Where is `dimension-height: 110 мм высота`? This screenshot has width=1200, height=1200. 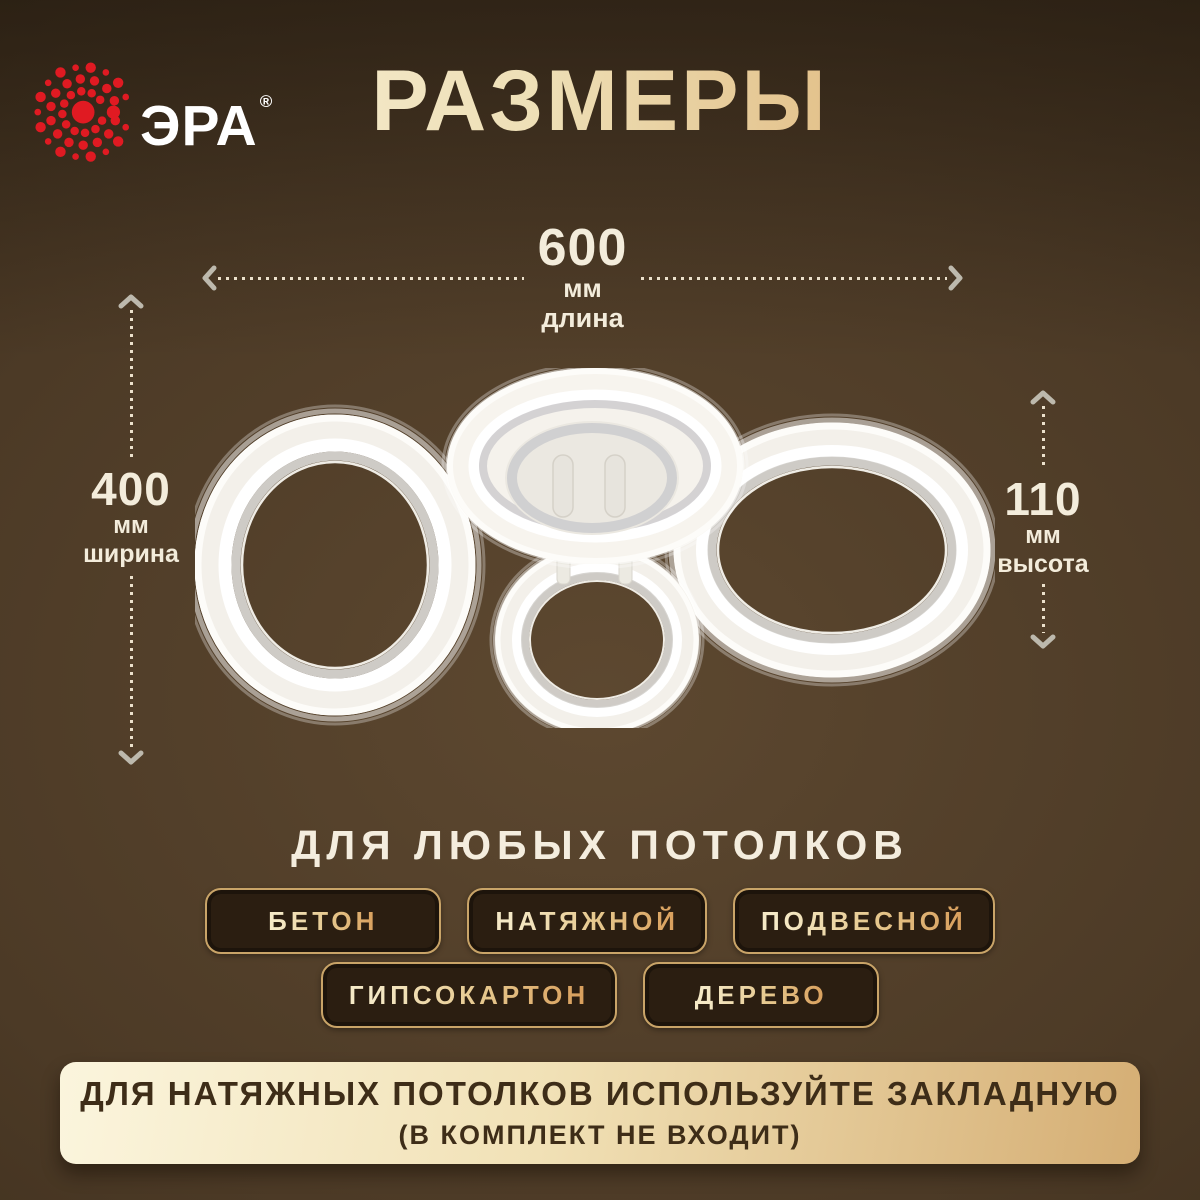
dimension-height: 110 мм высота is located at coordinates (1043, 519).